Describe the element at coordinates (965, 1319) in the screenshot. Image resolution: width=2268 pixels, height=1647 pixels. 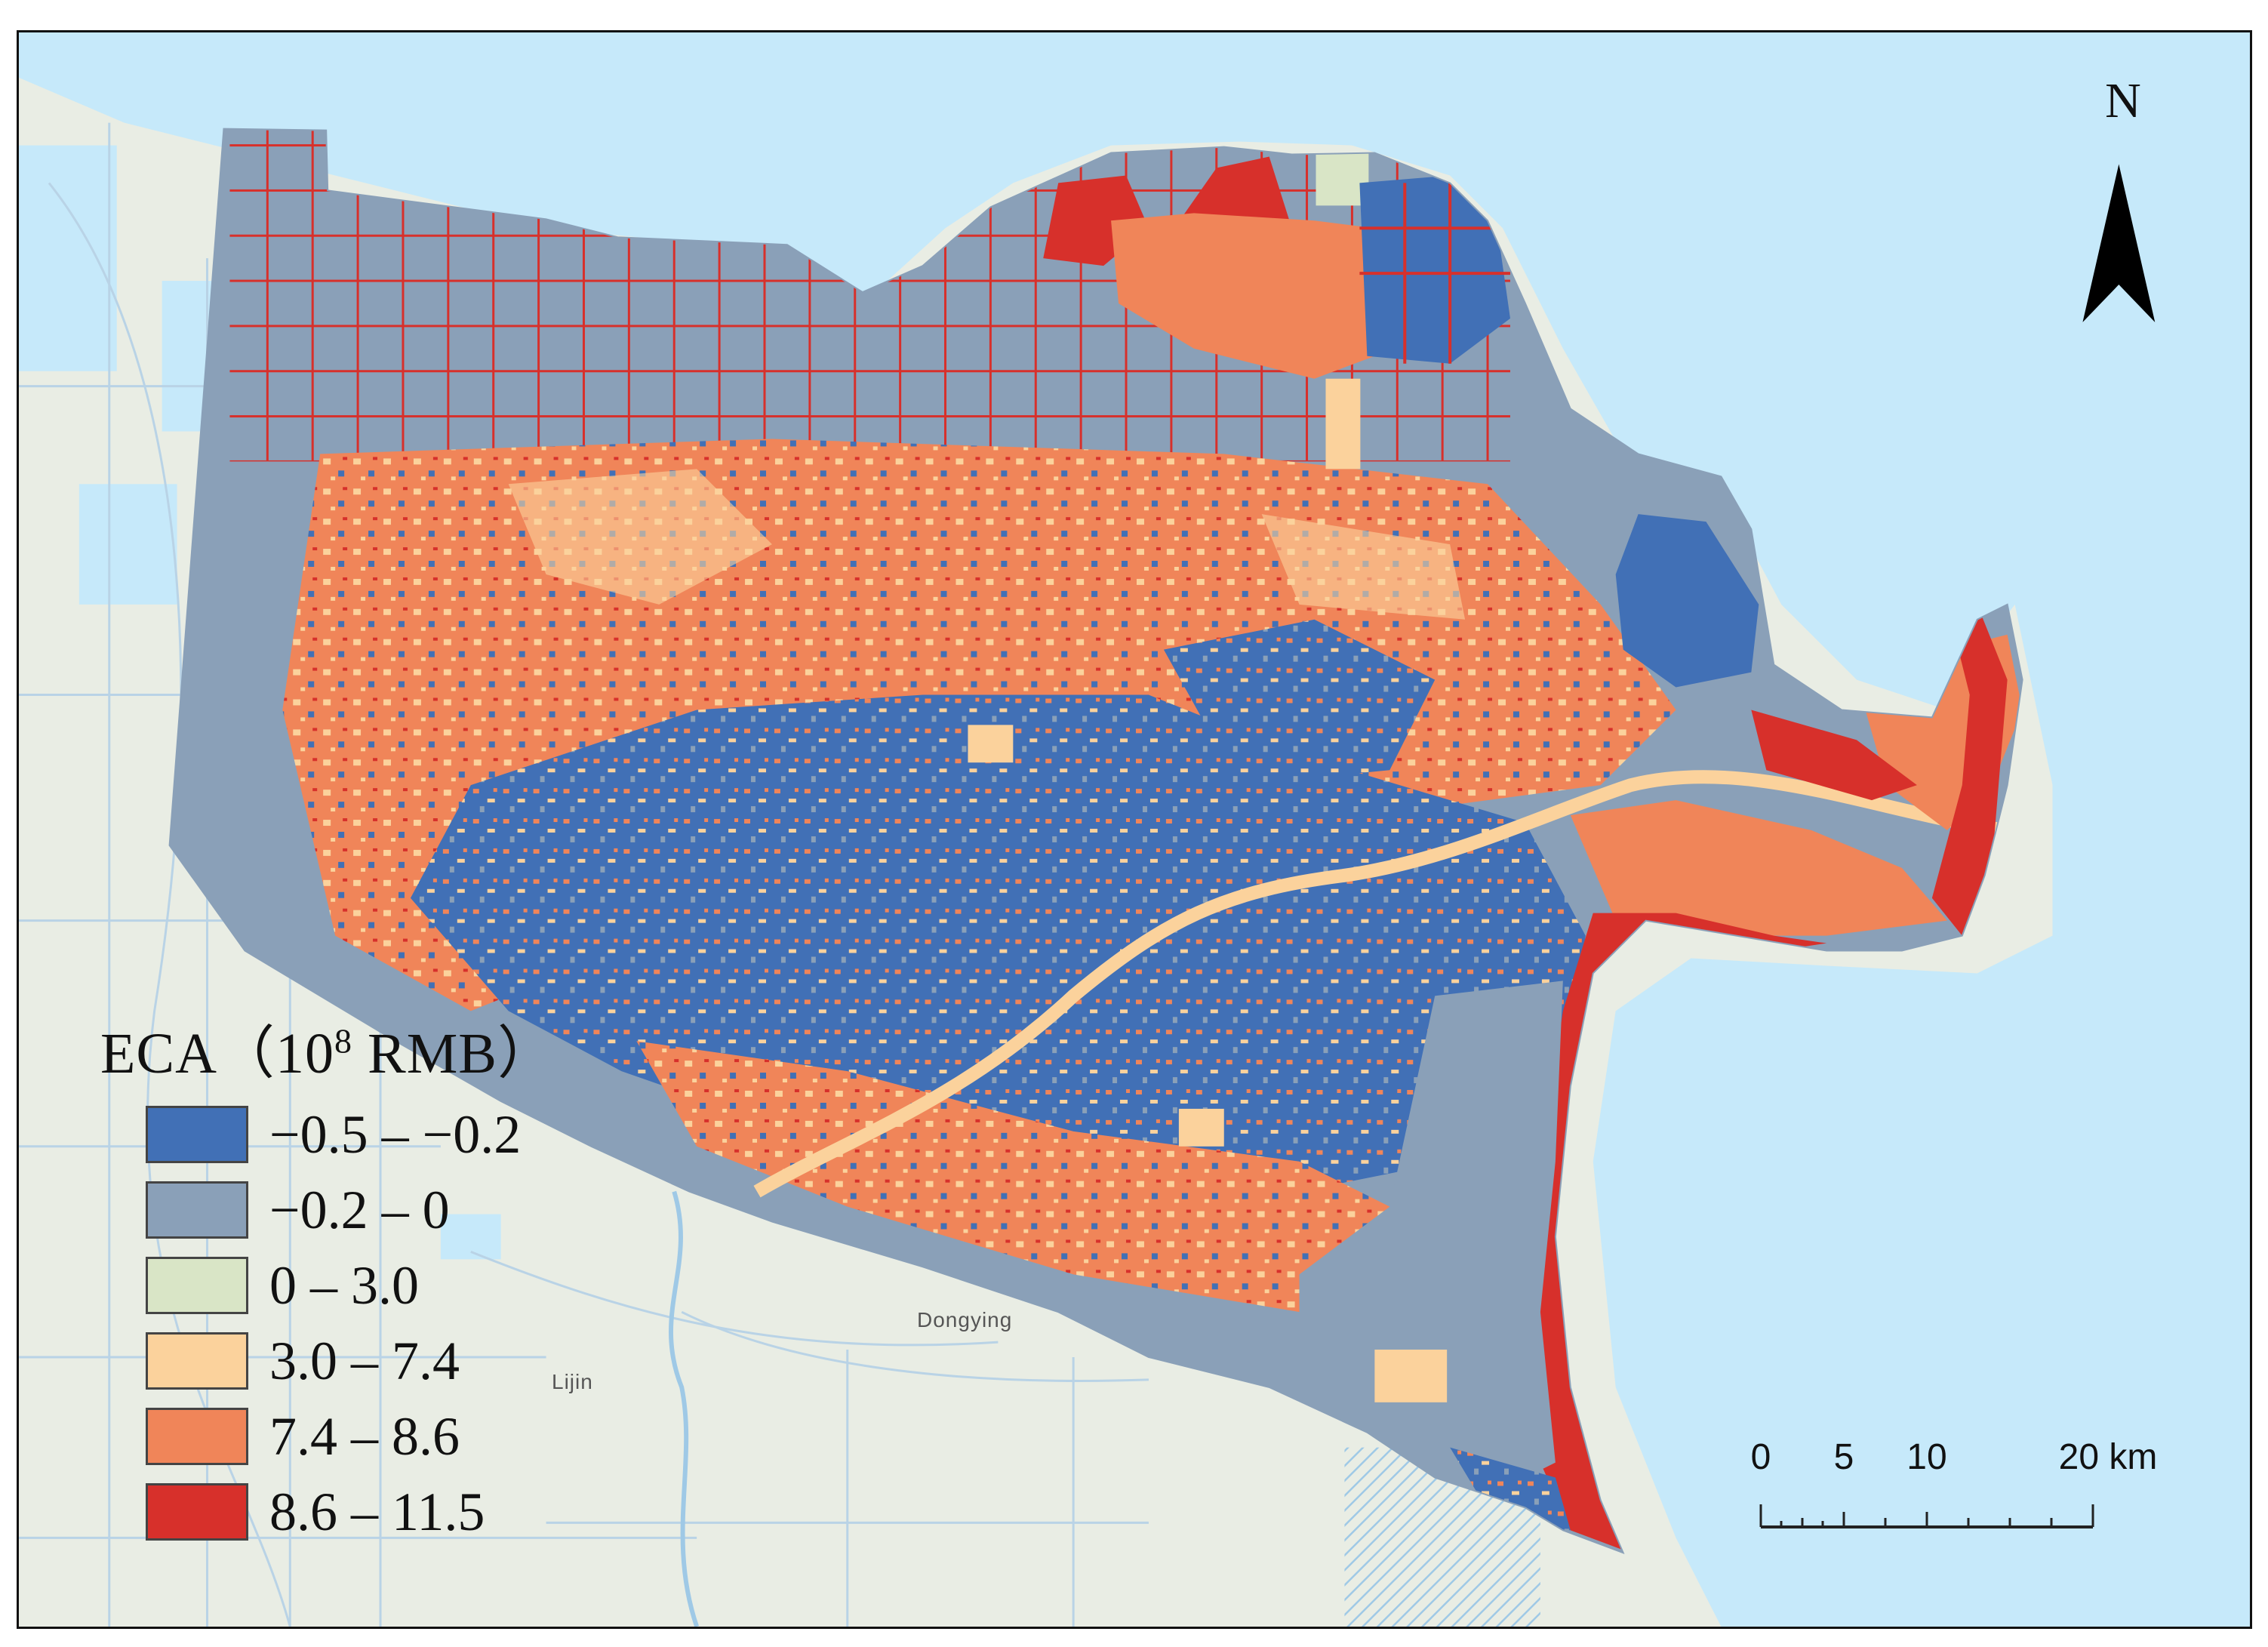
I see `dongying-label: Dongying` at that location.